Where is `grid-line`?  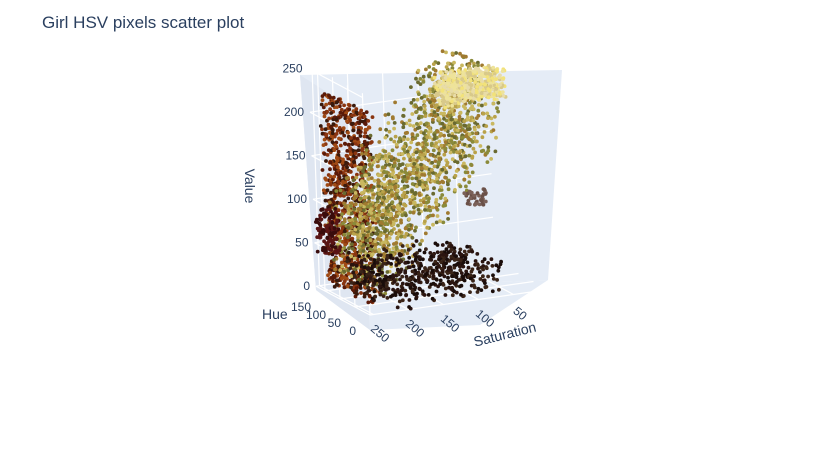
grid-line is located at coordinates (316, 174).